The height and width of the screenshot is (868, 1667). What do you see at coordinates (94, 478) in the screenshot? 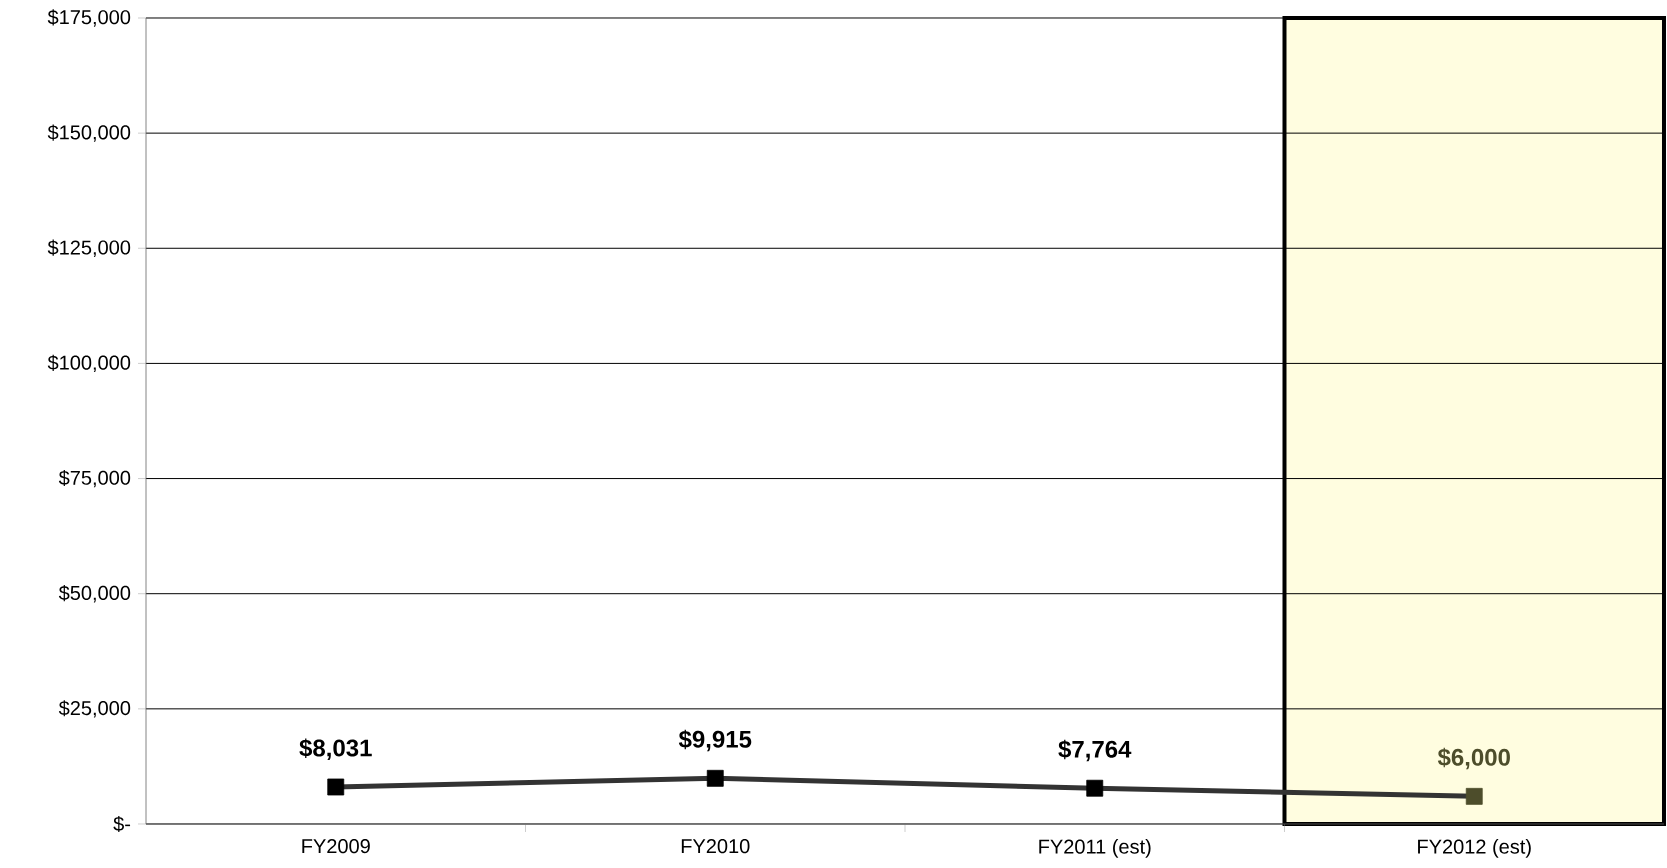
I see `y-tick-label: $75,000` at bounding box center [94, 478].